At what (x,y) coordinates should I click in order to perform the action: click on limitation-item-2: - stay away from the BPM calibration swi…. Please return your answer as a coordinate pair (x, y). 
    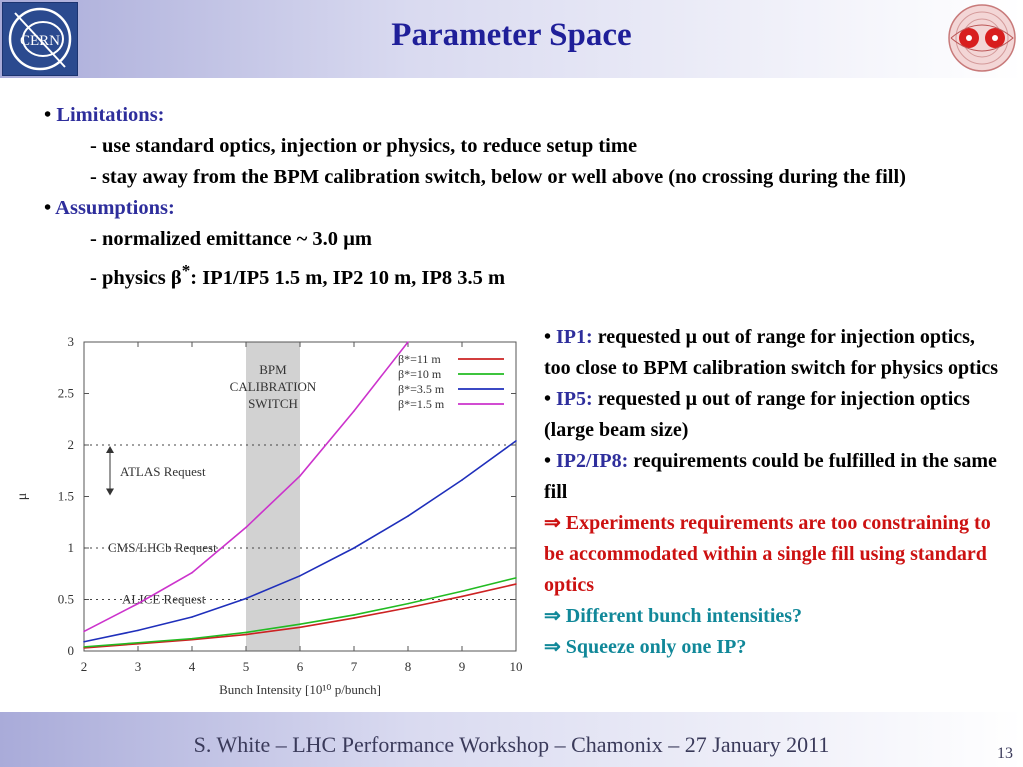
    Looking at the image, I should click on (498, 177).